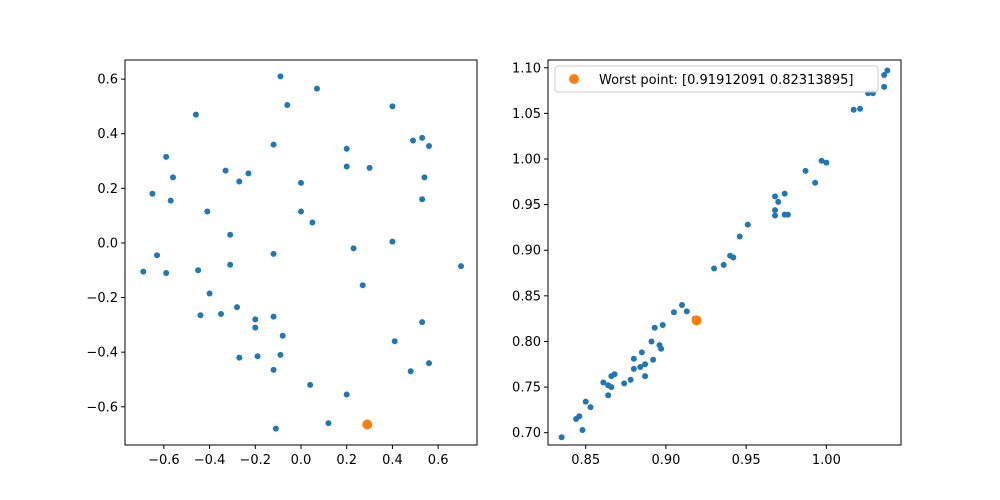  What do you see at coordinates (164, 460) in the screenshot?
I see `left-x-tick-label: −0.6` at bounding box center [164, 460].